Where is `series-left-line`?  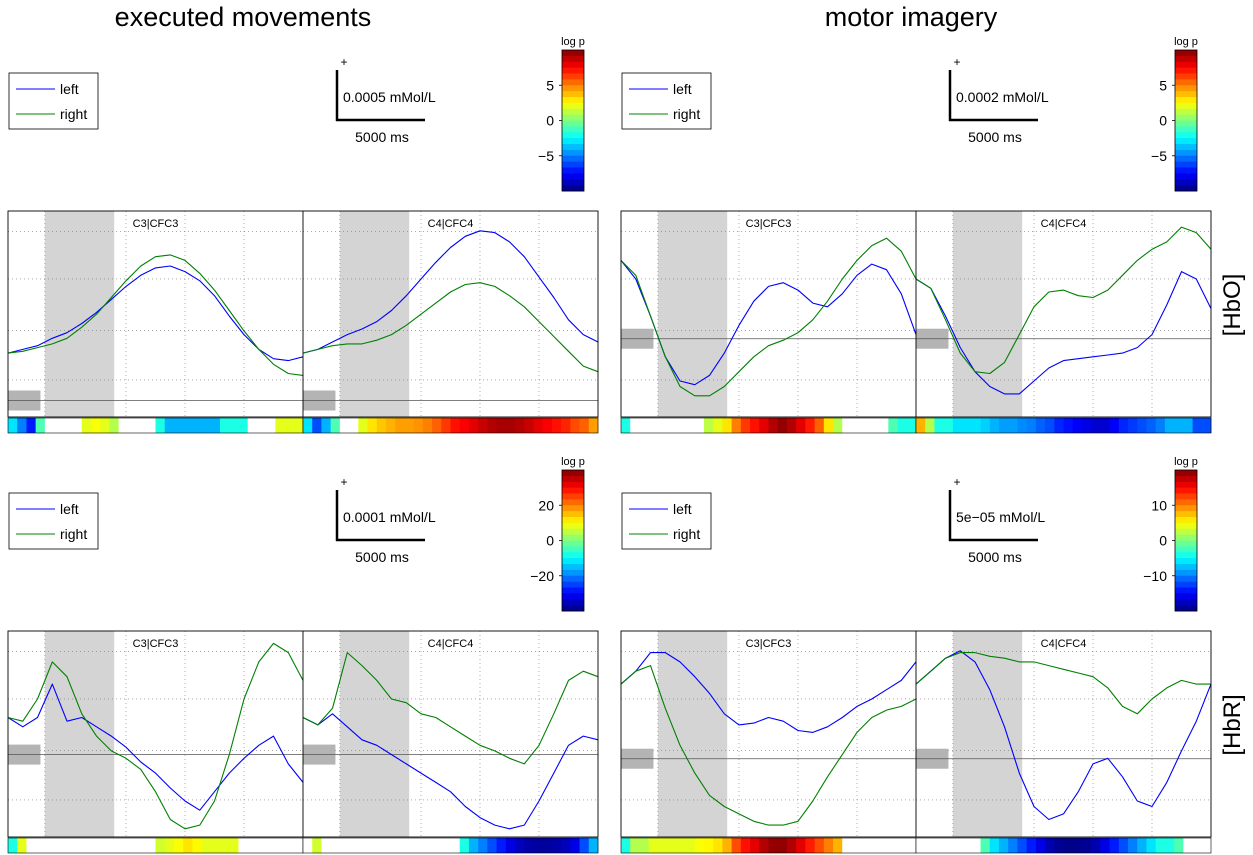
series-left-line is located at coordinates (450, 292).